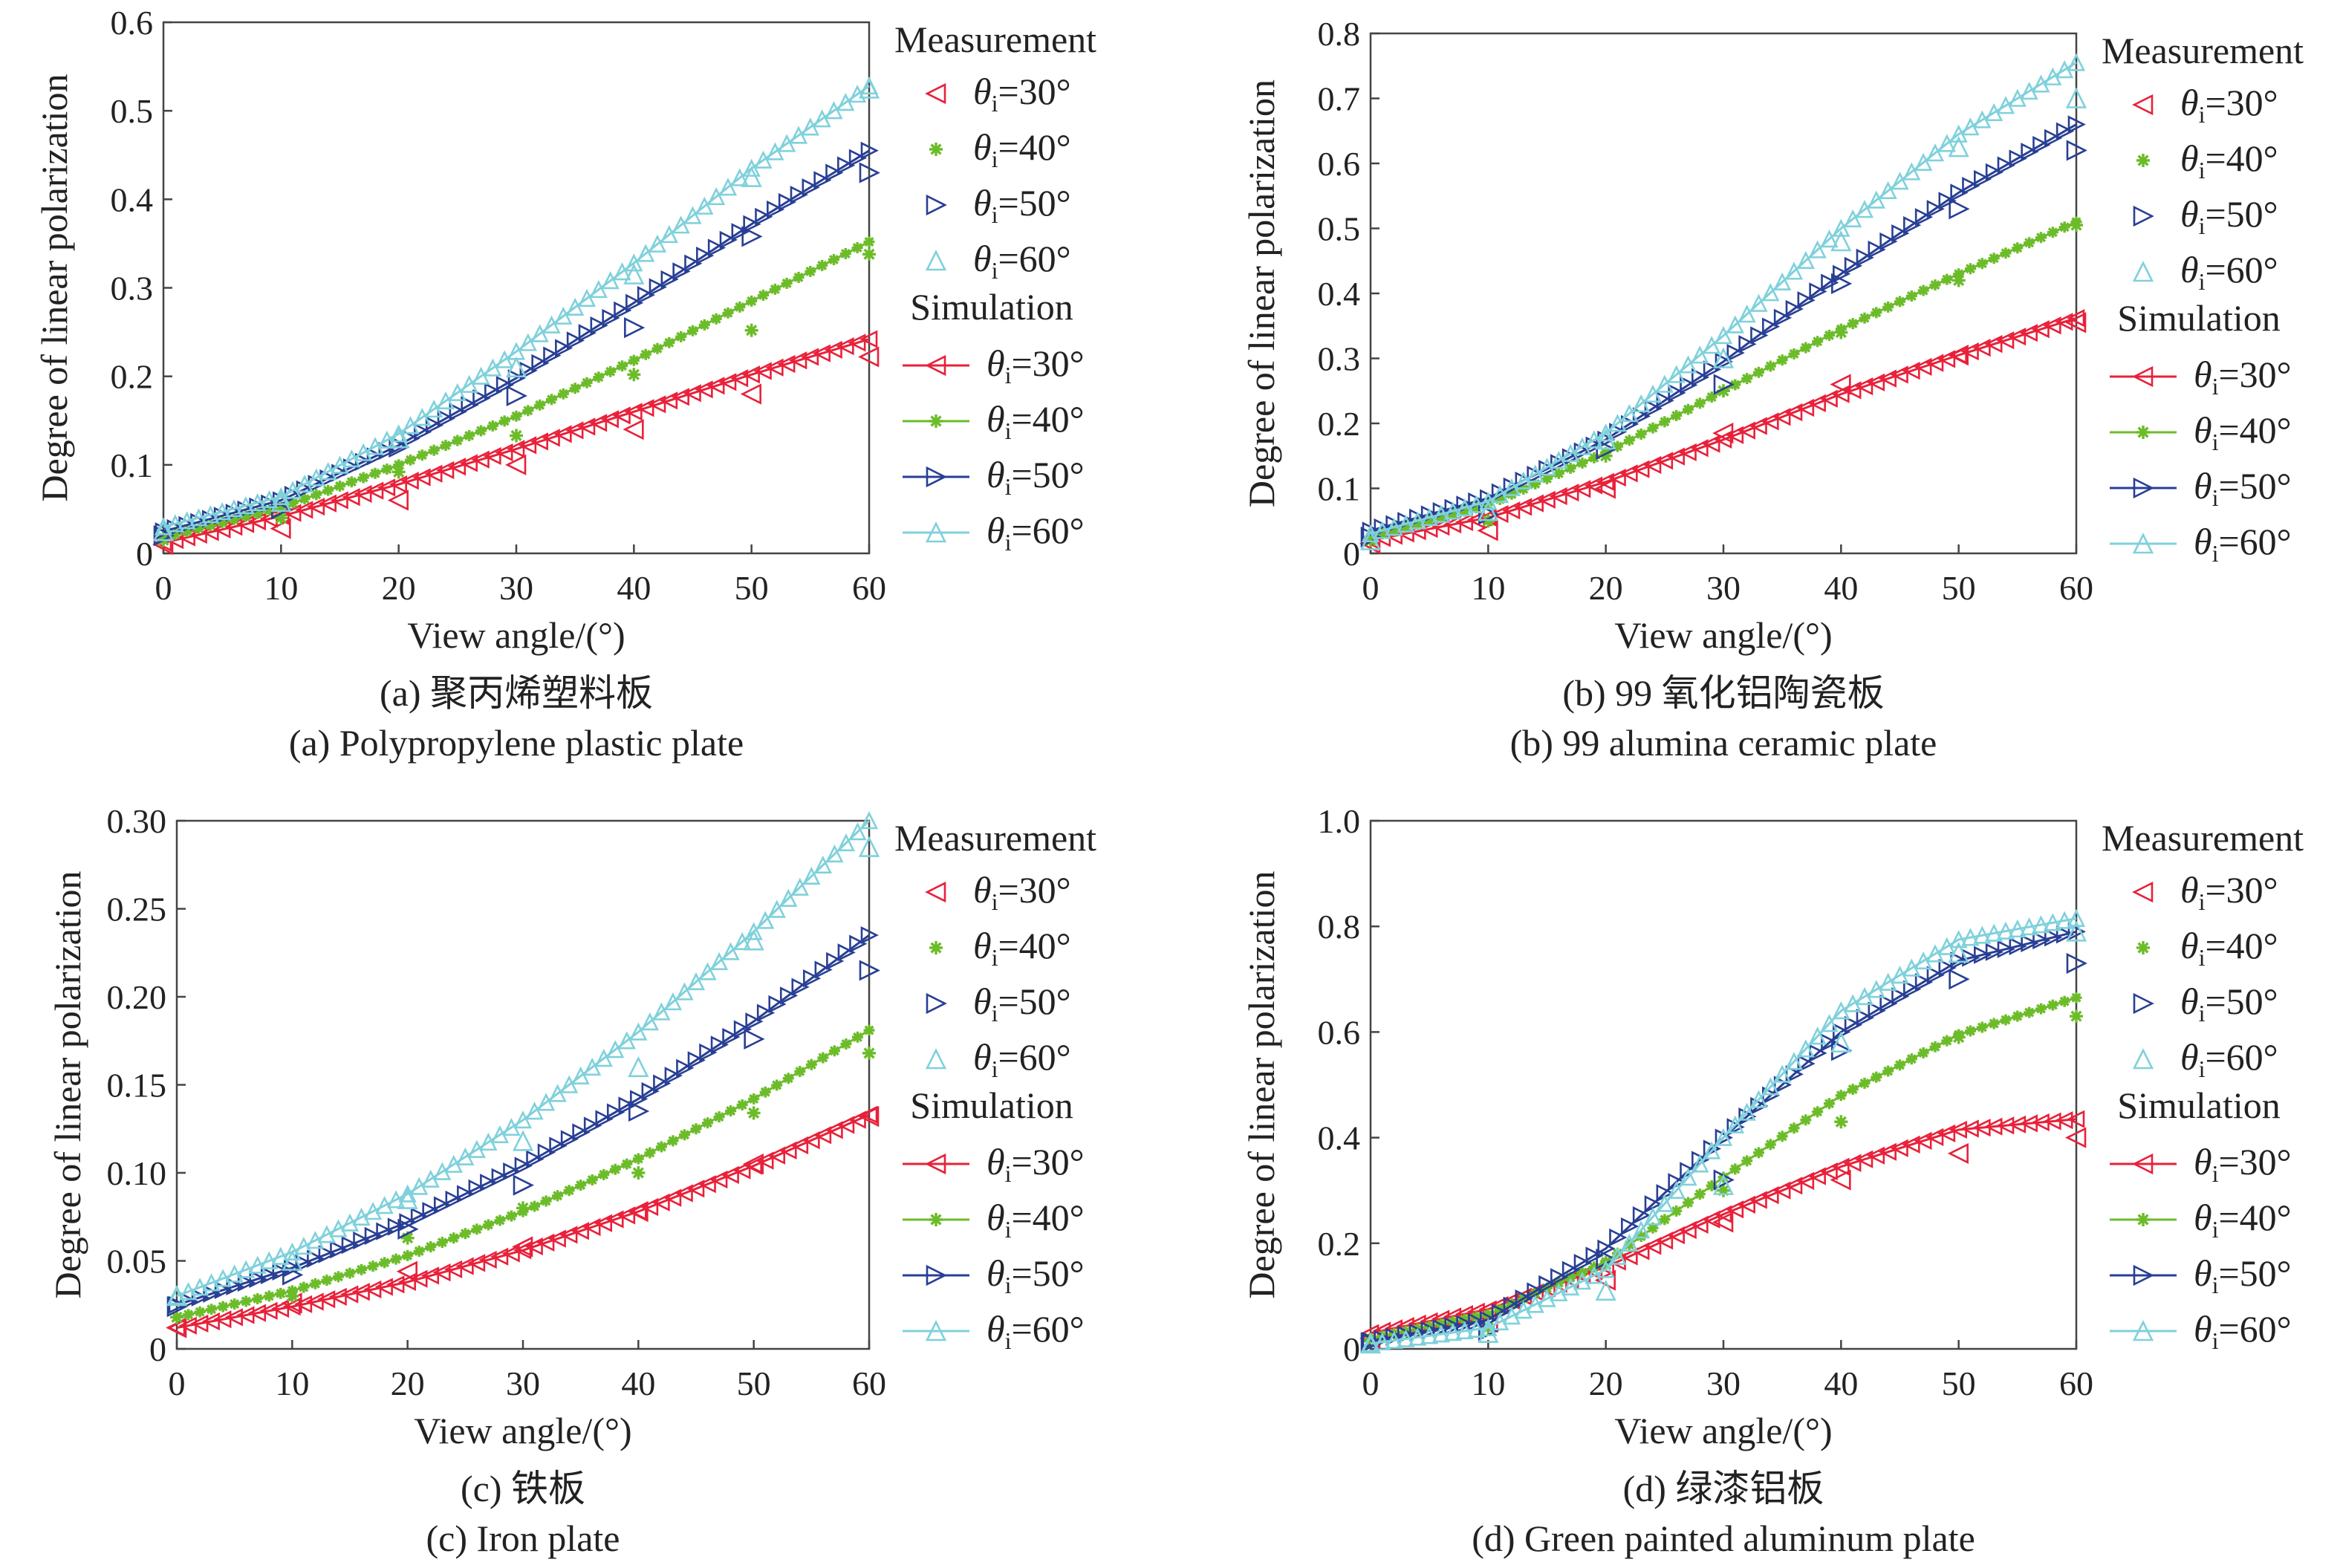 This screenshot has height=1568, width=2340. I want to click on legend-label: θi=60°, so click(2229, 1059).